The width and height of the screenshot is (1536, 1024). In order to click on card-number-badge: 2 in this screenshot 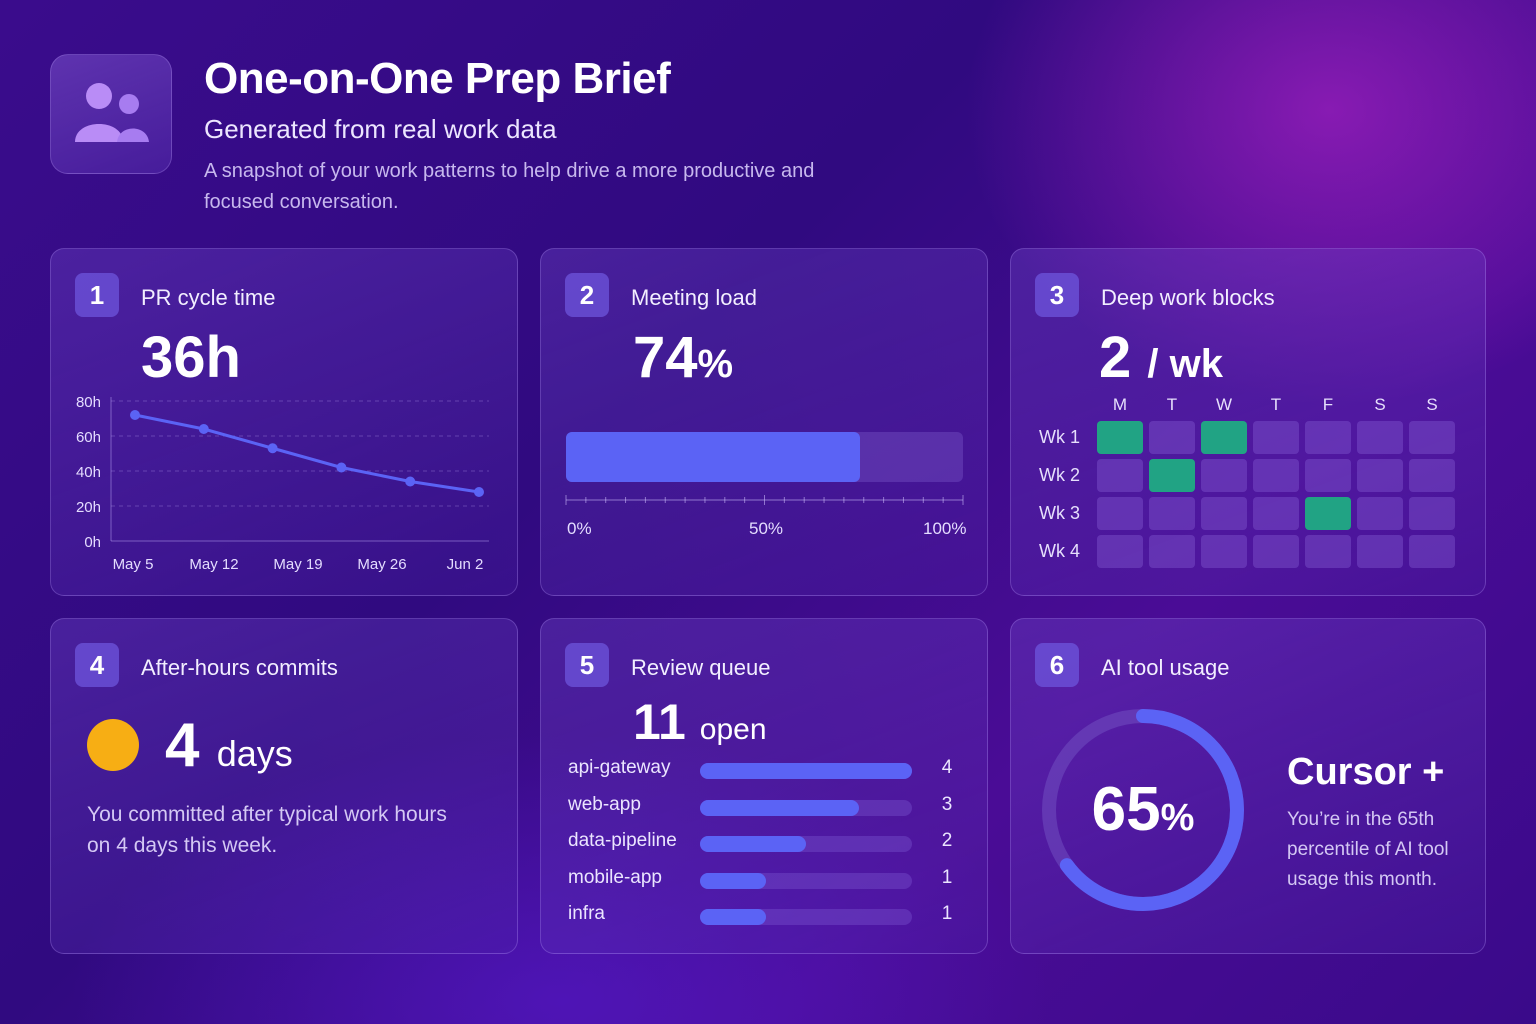, I will do `click(587, 295)`.